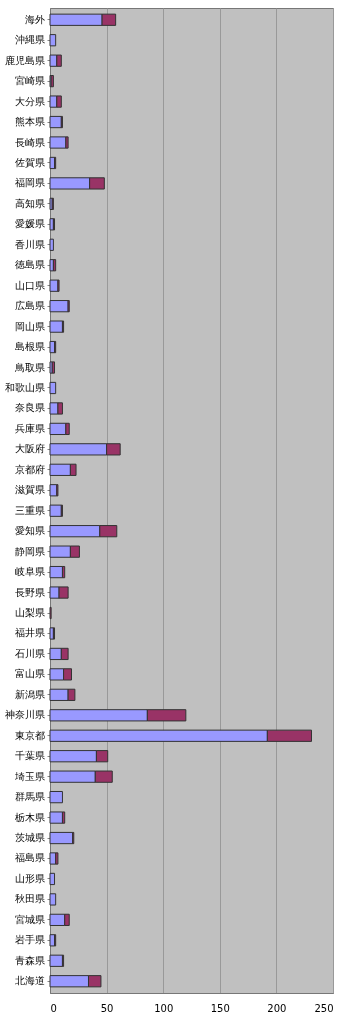 This screenshot has height=1032, width=350. Describe the element at coordinates (29, 469) in the screenshot. I see `y-tick-label: 京都府` at that location.